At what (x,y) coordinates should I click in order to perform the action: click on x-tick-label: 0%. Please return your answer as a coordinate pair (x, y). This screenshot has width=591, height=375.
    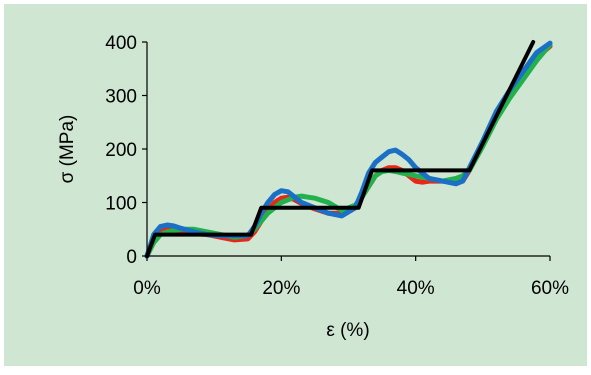
    Looking at the image, I should click on (147, 288).